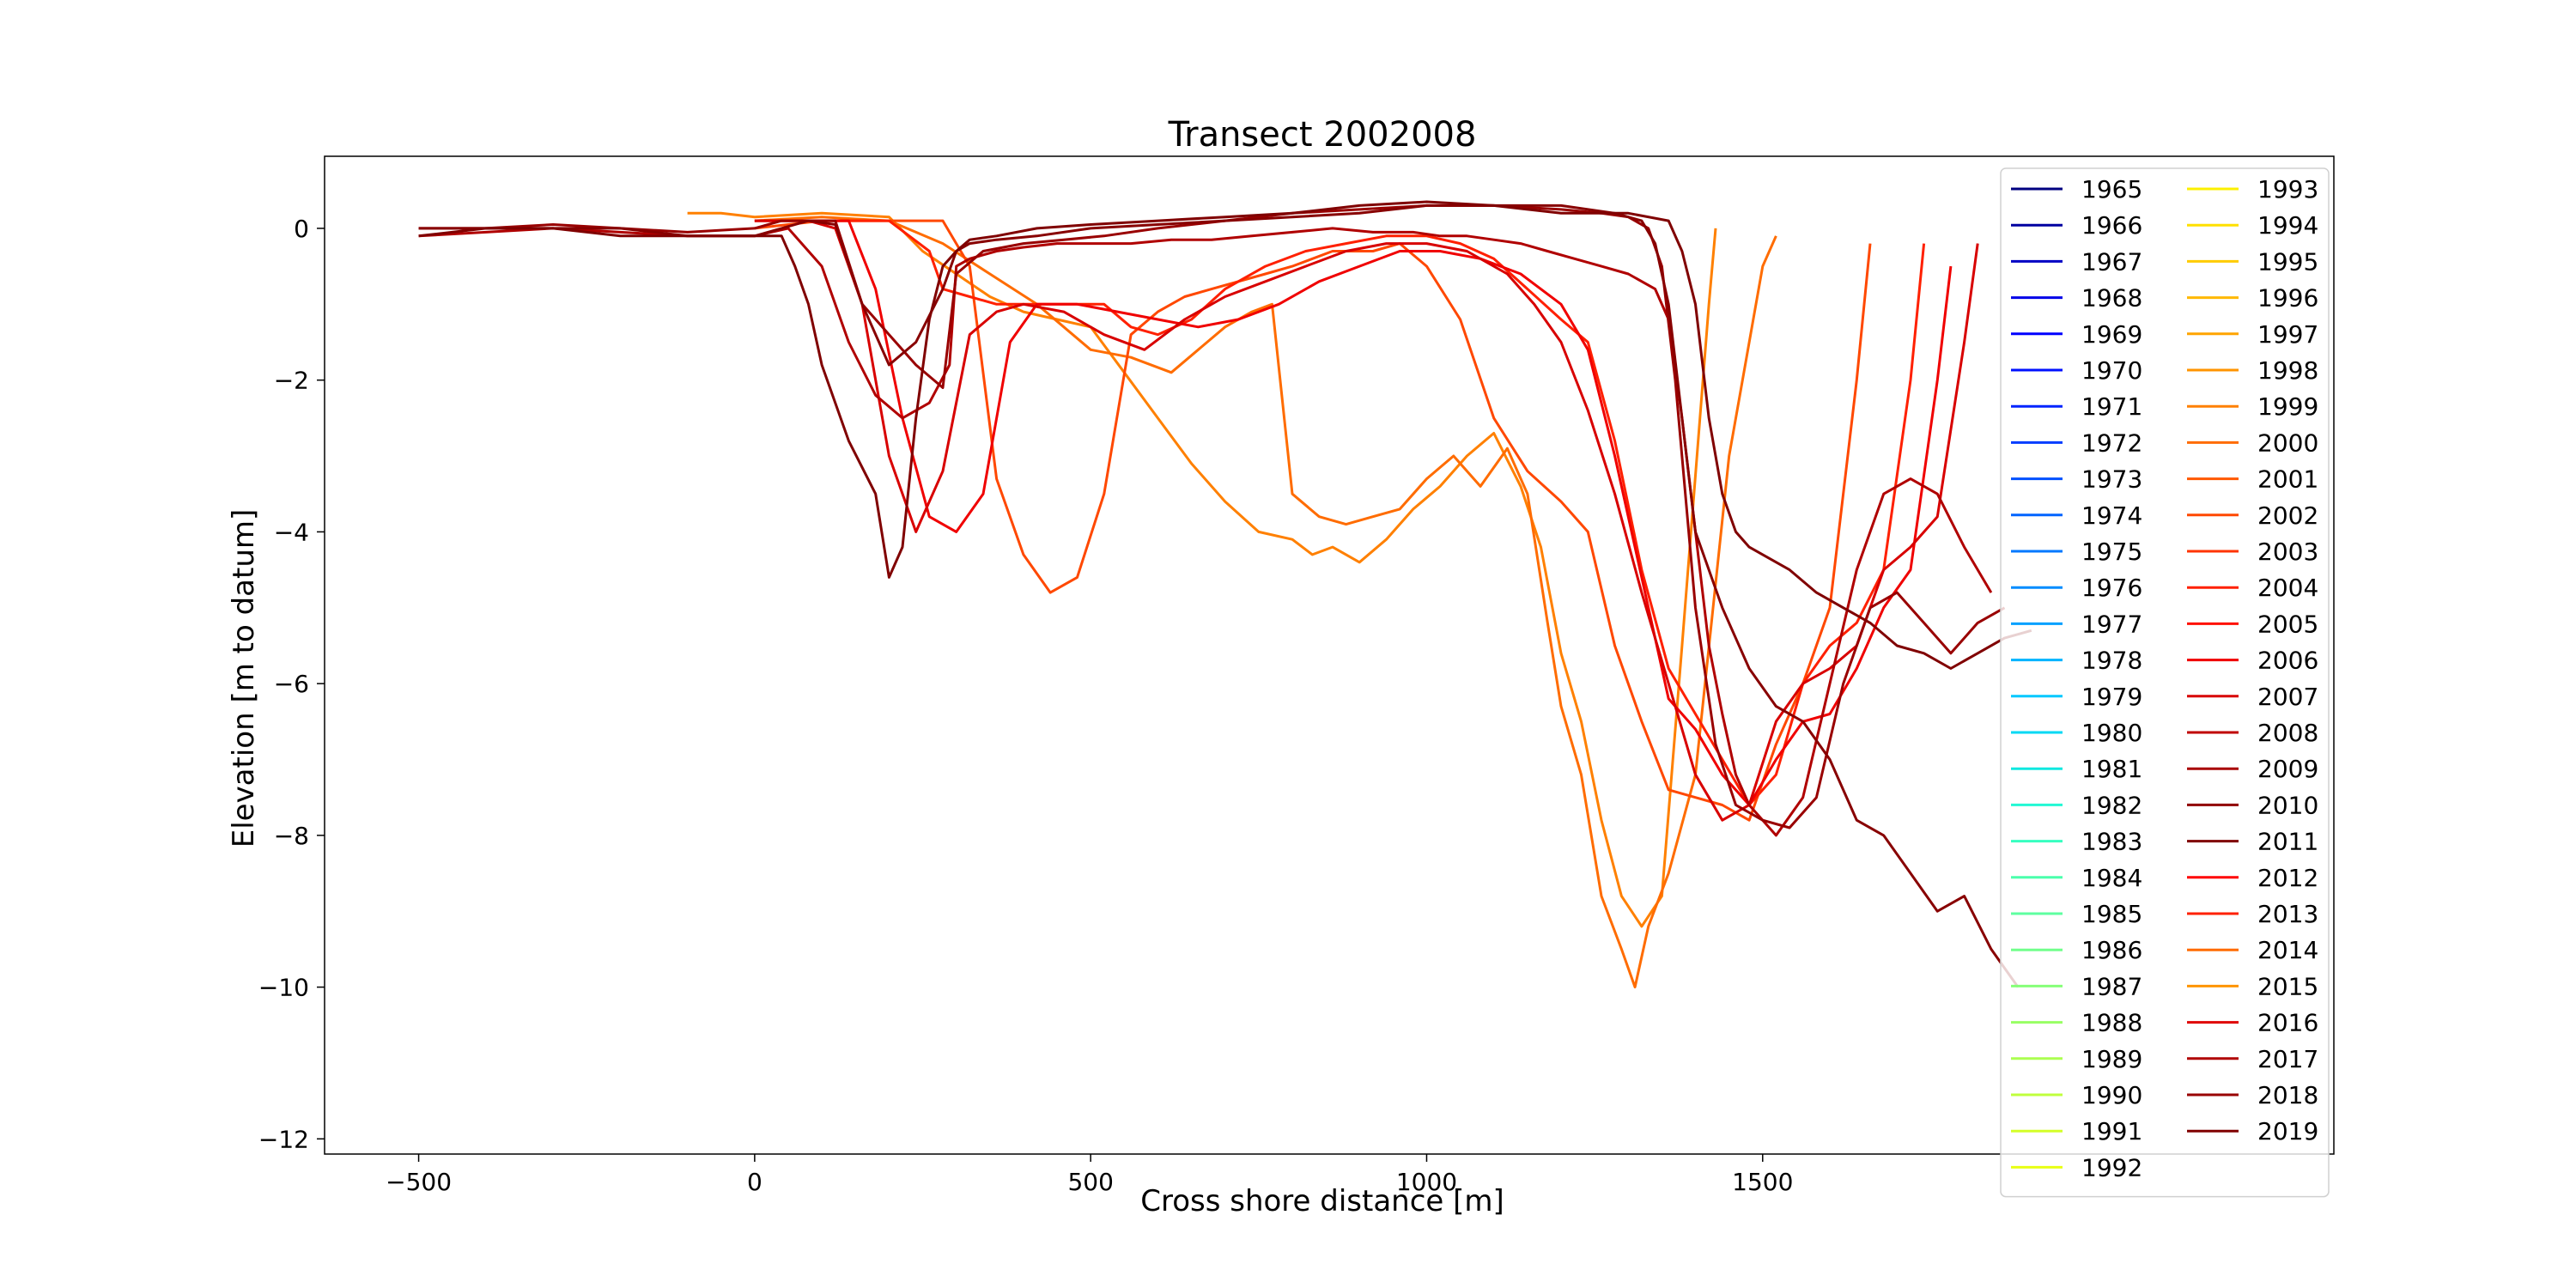  Describe the element at coordinates (2287, 733) in the screenshot. I see `legend-entry-2008: 2008` at that location.